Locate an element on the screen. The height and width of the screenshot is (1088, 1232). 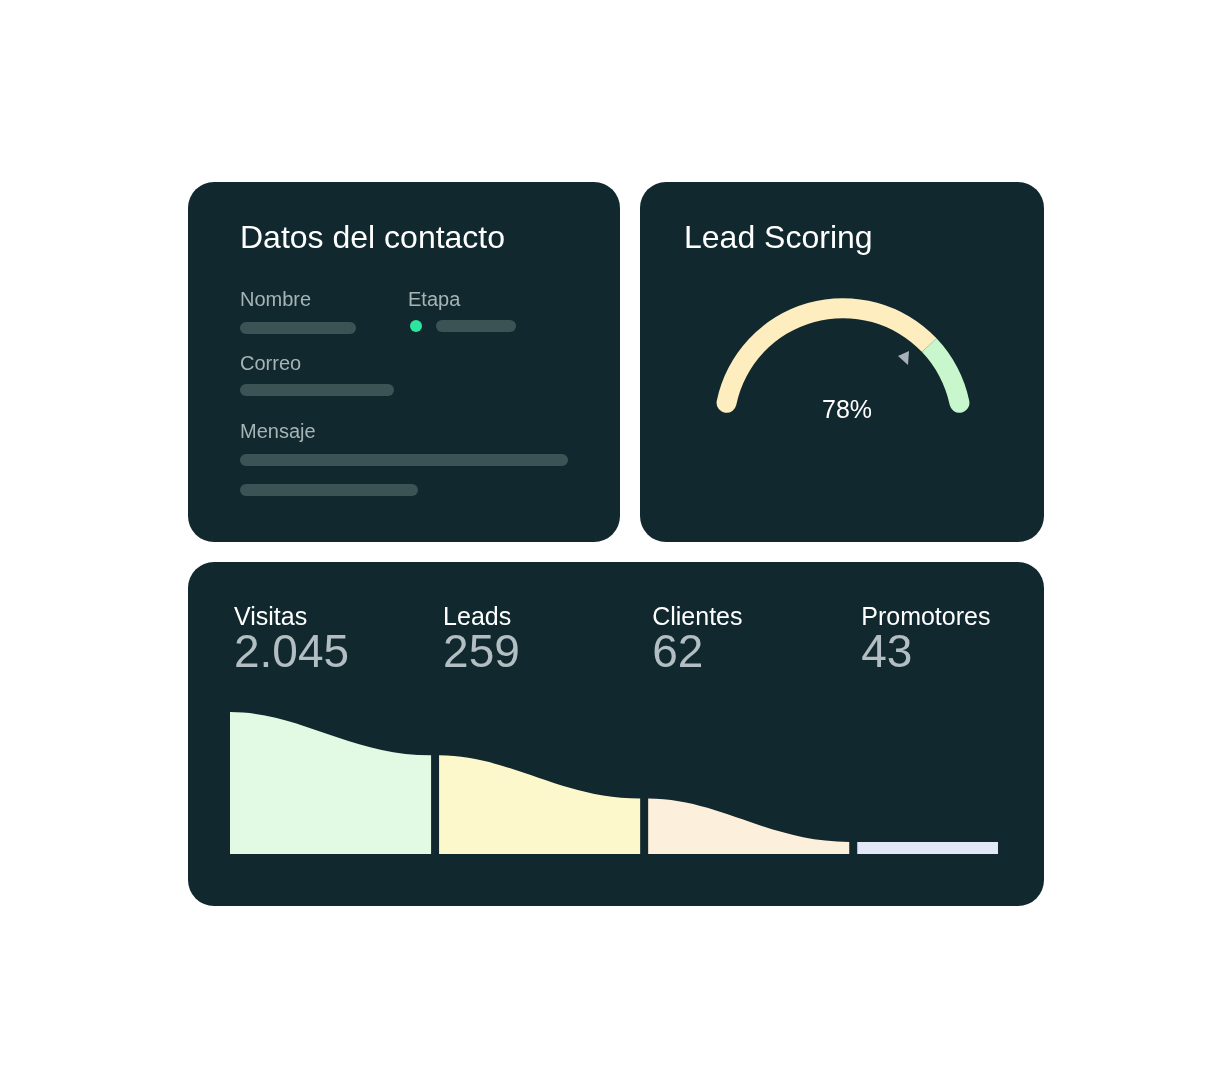
text: Correo is located at coordinates (271, 363).